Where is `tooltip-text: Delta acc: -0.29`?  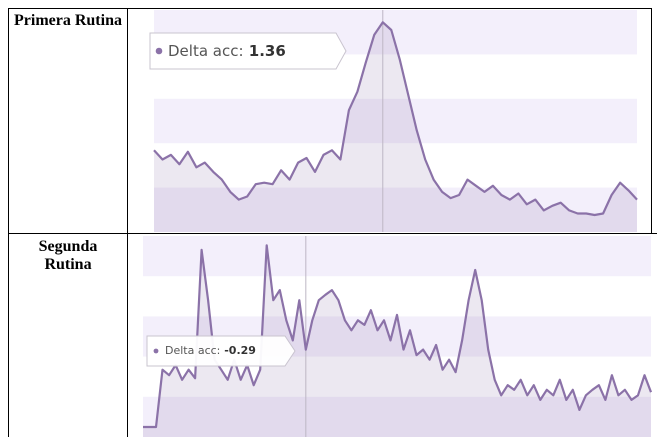 tooltip-text: Delta acc: -0.29 is located at coordinates (210, 350).